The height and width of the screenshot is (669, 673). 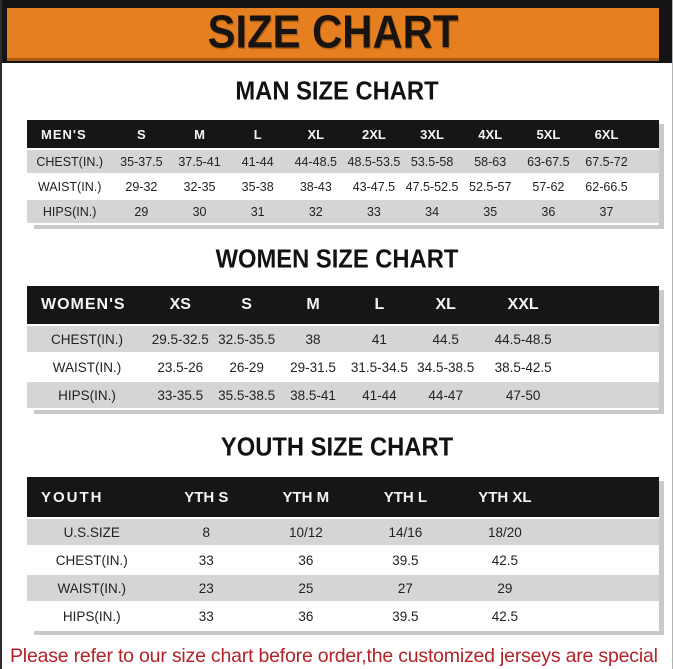 What do you see at coordinates (313, 339) in the screenshot?
I see `size-value-cell: 38` at bounding box center [313, 339].